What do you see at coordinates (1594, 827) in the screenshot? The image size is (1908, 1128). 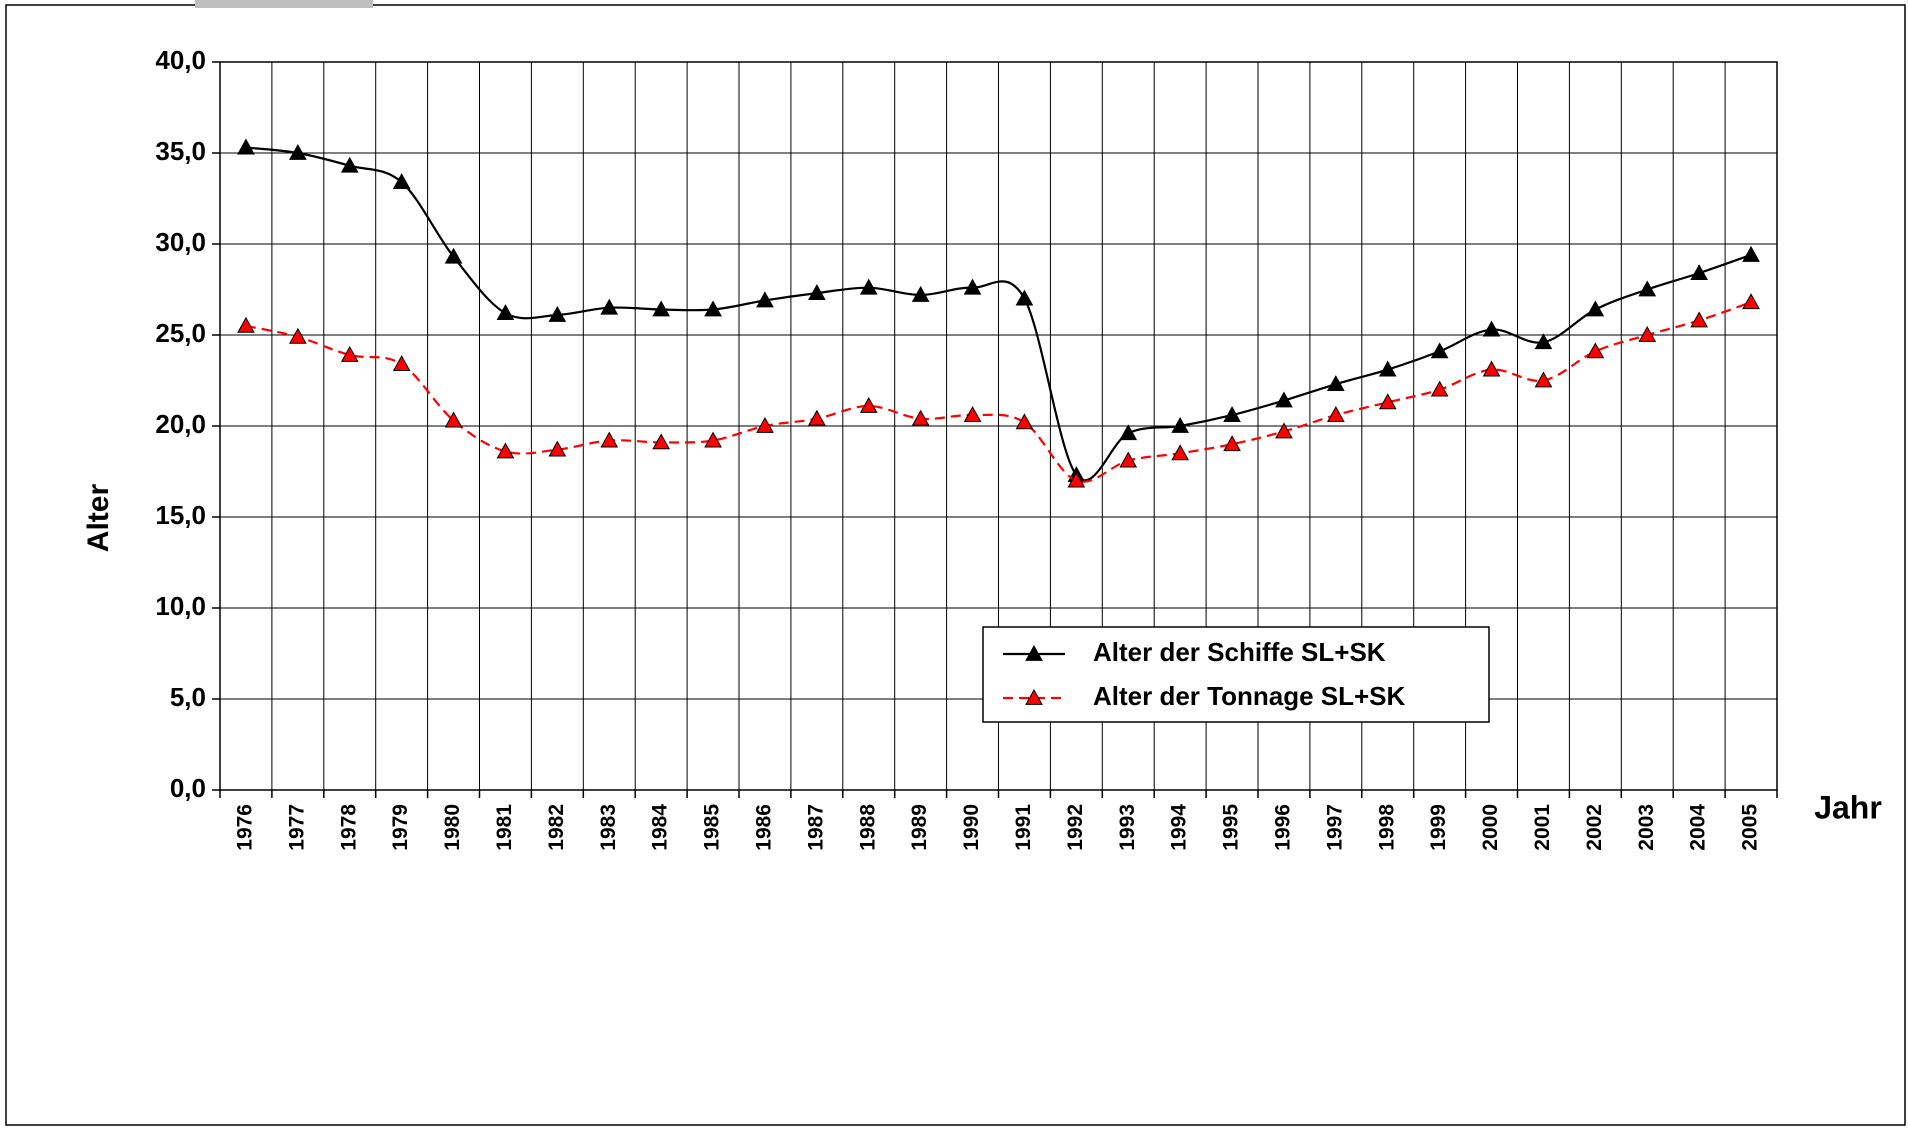 I see `x-tick-label: 2002` at bounding box center [1594, 827].